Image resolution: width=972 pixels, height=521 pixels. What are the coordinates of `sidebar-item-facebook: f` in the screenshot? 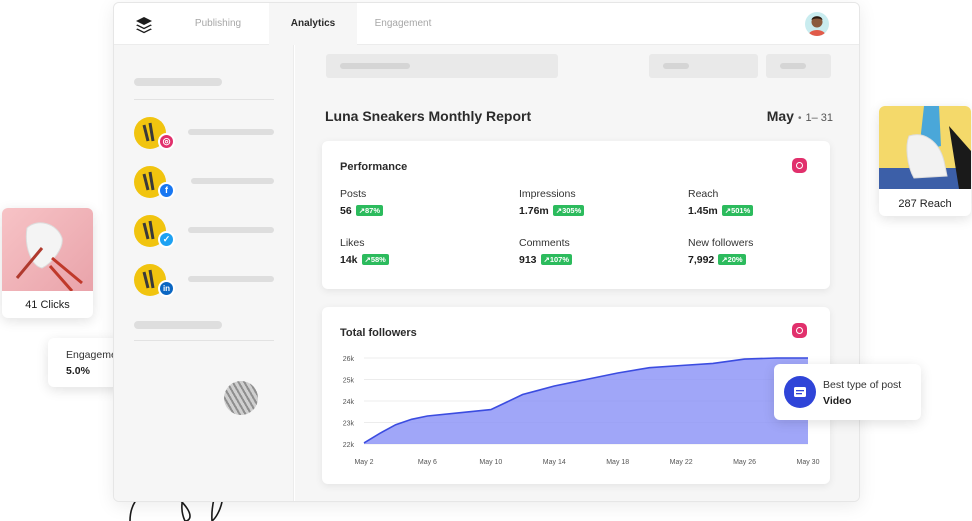 It's located at (204, 184).